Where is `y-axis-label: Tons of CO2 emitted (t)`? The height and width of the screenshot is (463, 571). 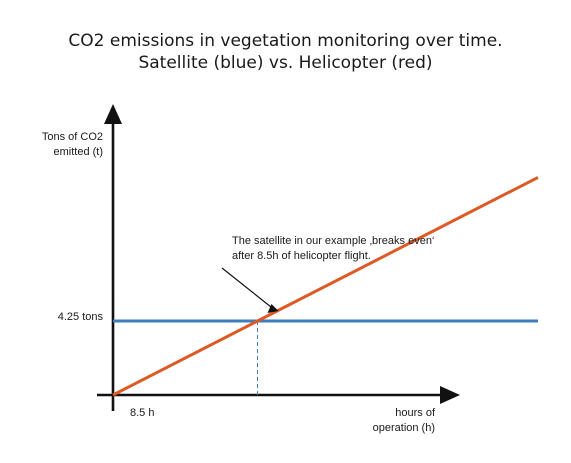
y-axis-label: Tons of CO2 emitted (t) is located at coordinates (72, 145).